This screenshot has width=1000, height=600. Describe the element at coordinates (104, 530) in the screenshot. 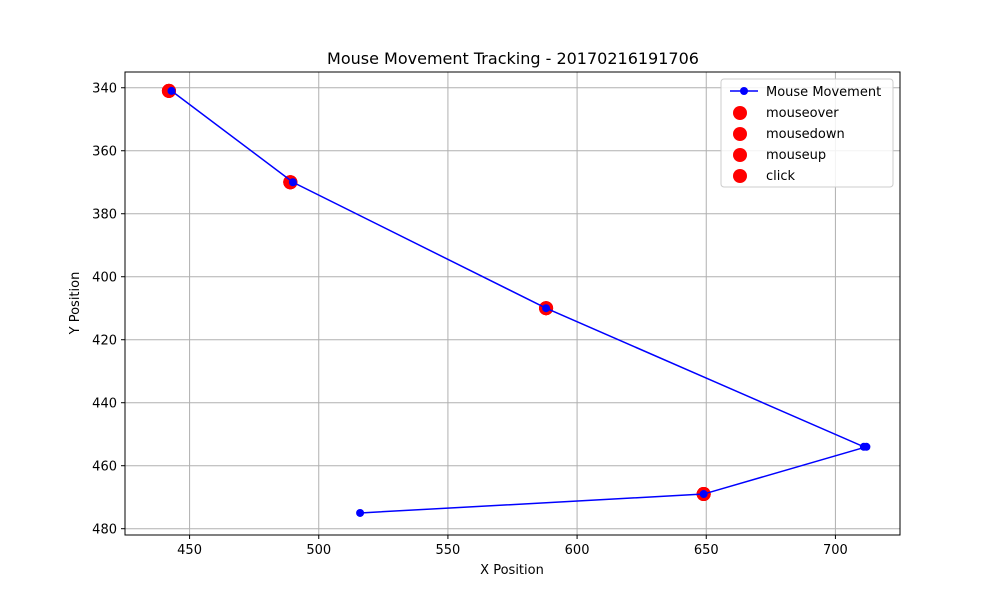

I see `y-tick-label: 480` at that location.